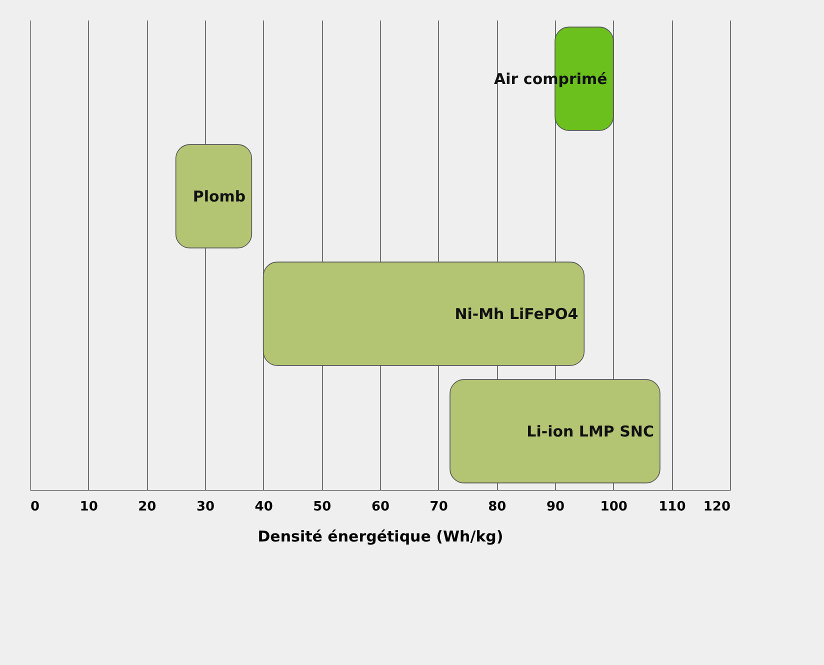 The width and height of the screenshot is (824, 665). What do you see at coordinates (219, 196) in the screenshot?
I see `y-tick-label: Plomb` at bounding box center [219, 196].